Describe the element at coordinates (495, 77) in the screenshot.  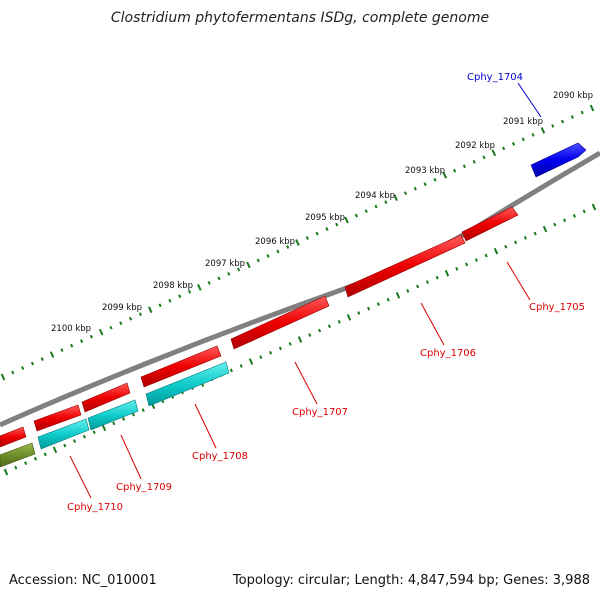
I see `gene-label-cphy-1704: Cphy_1704` at that location.